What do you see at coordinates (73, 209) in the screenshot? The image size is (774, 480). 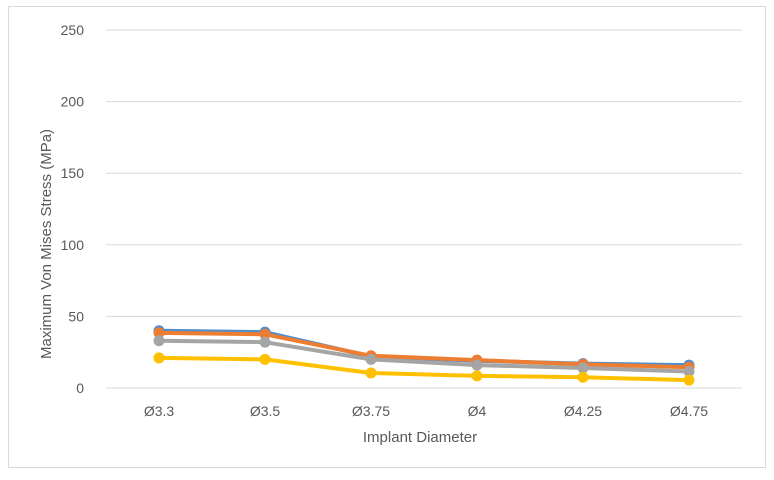 I see `y-tick-labels: 0 50 100 150 200 250` at bounding box center [73, 209].